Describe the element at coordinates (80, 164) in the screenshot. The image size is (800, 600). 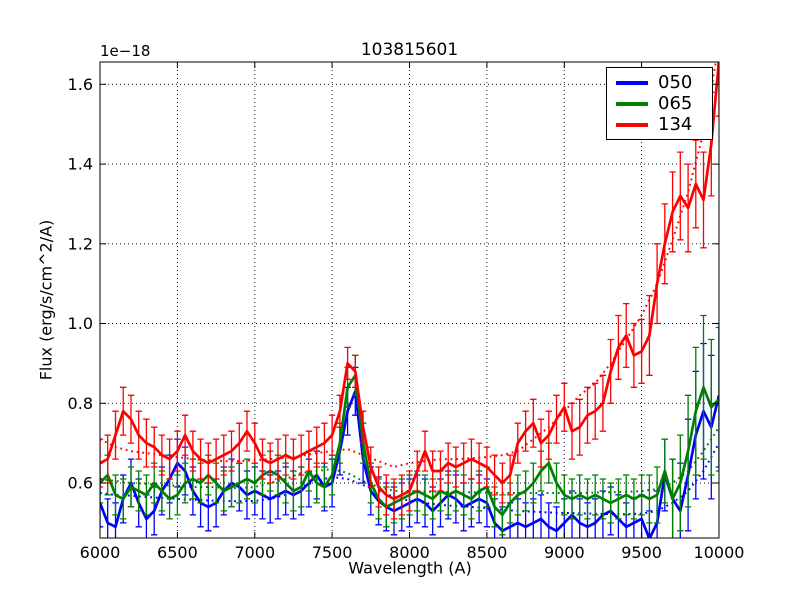
I see `y-tick-label: 1.4` at that location.